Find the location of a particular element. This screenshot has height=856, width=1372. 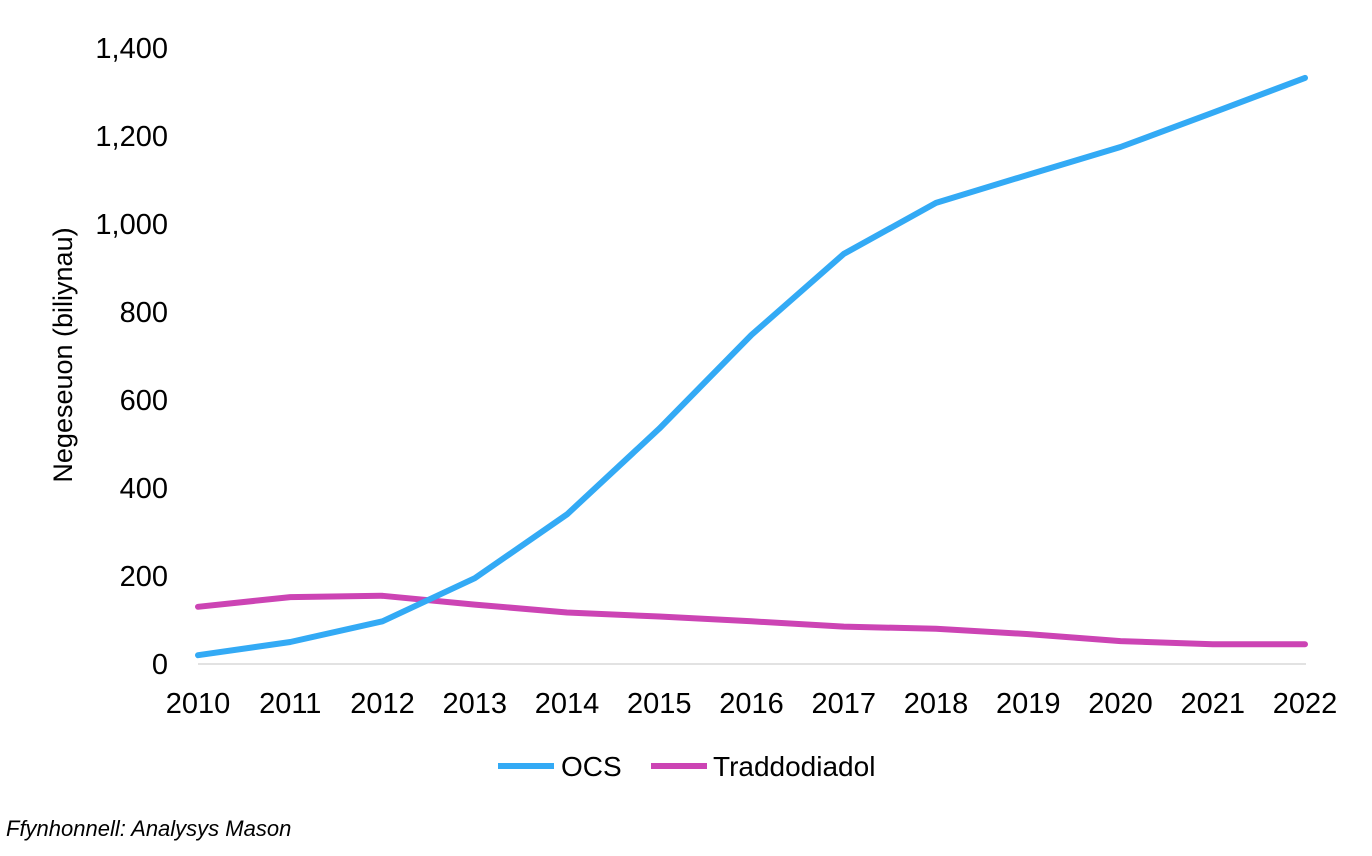

x-tick-label: 2022 is located at coordinates (1305, 704).